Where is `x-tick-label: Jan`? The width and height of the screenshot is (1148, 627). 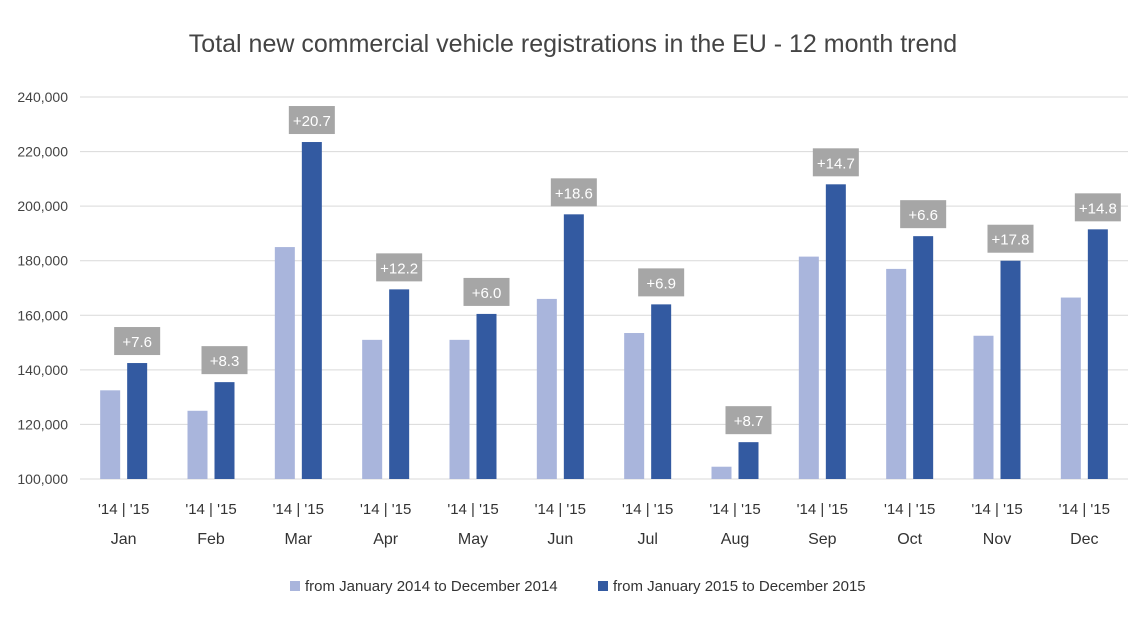
x-tick-label: Jan is located at coordinates (124, 539).